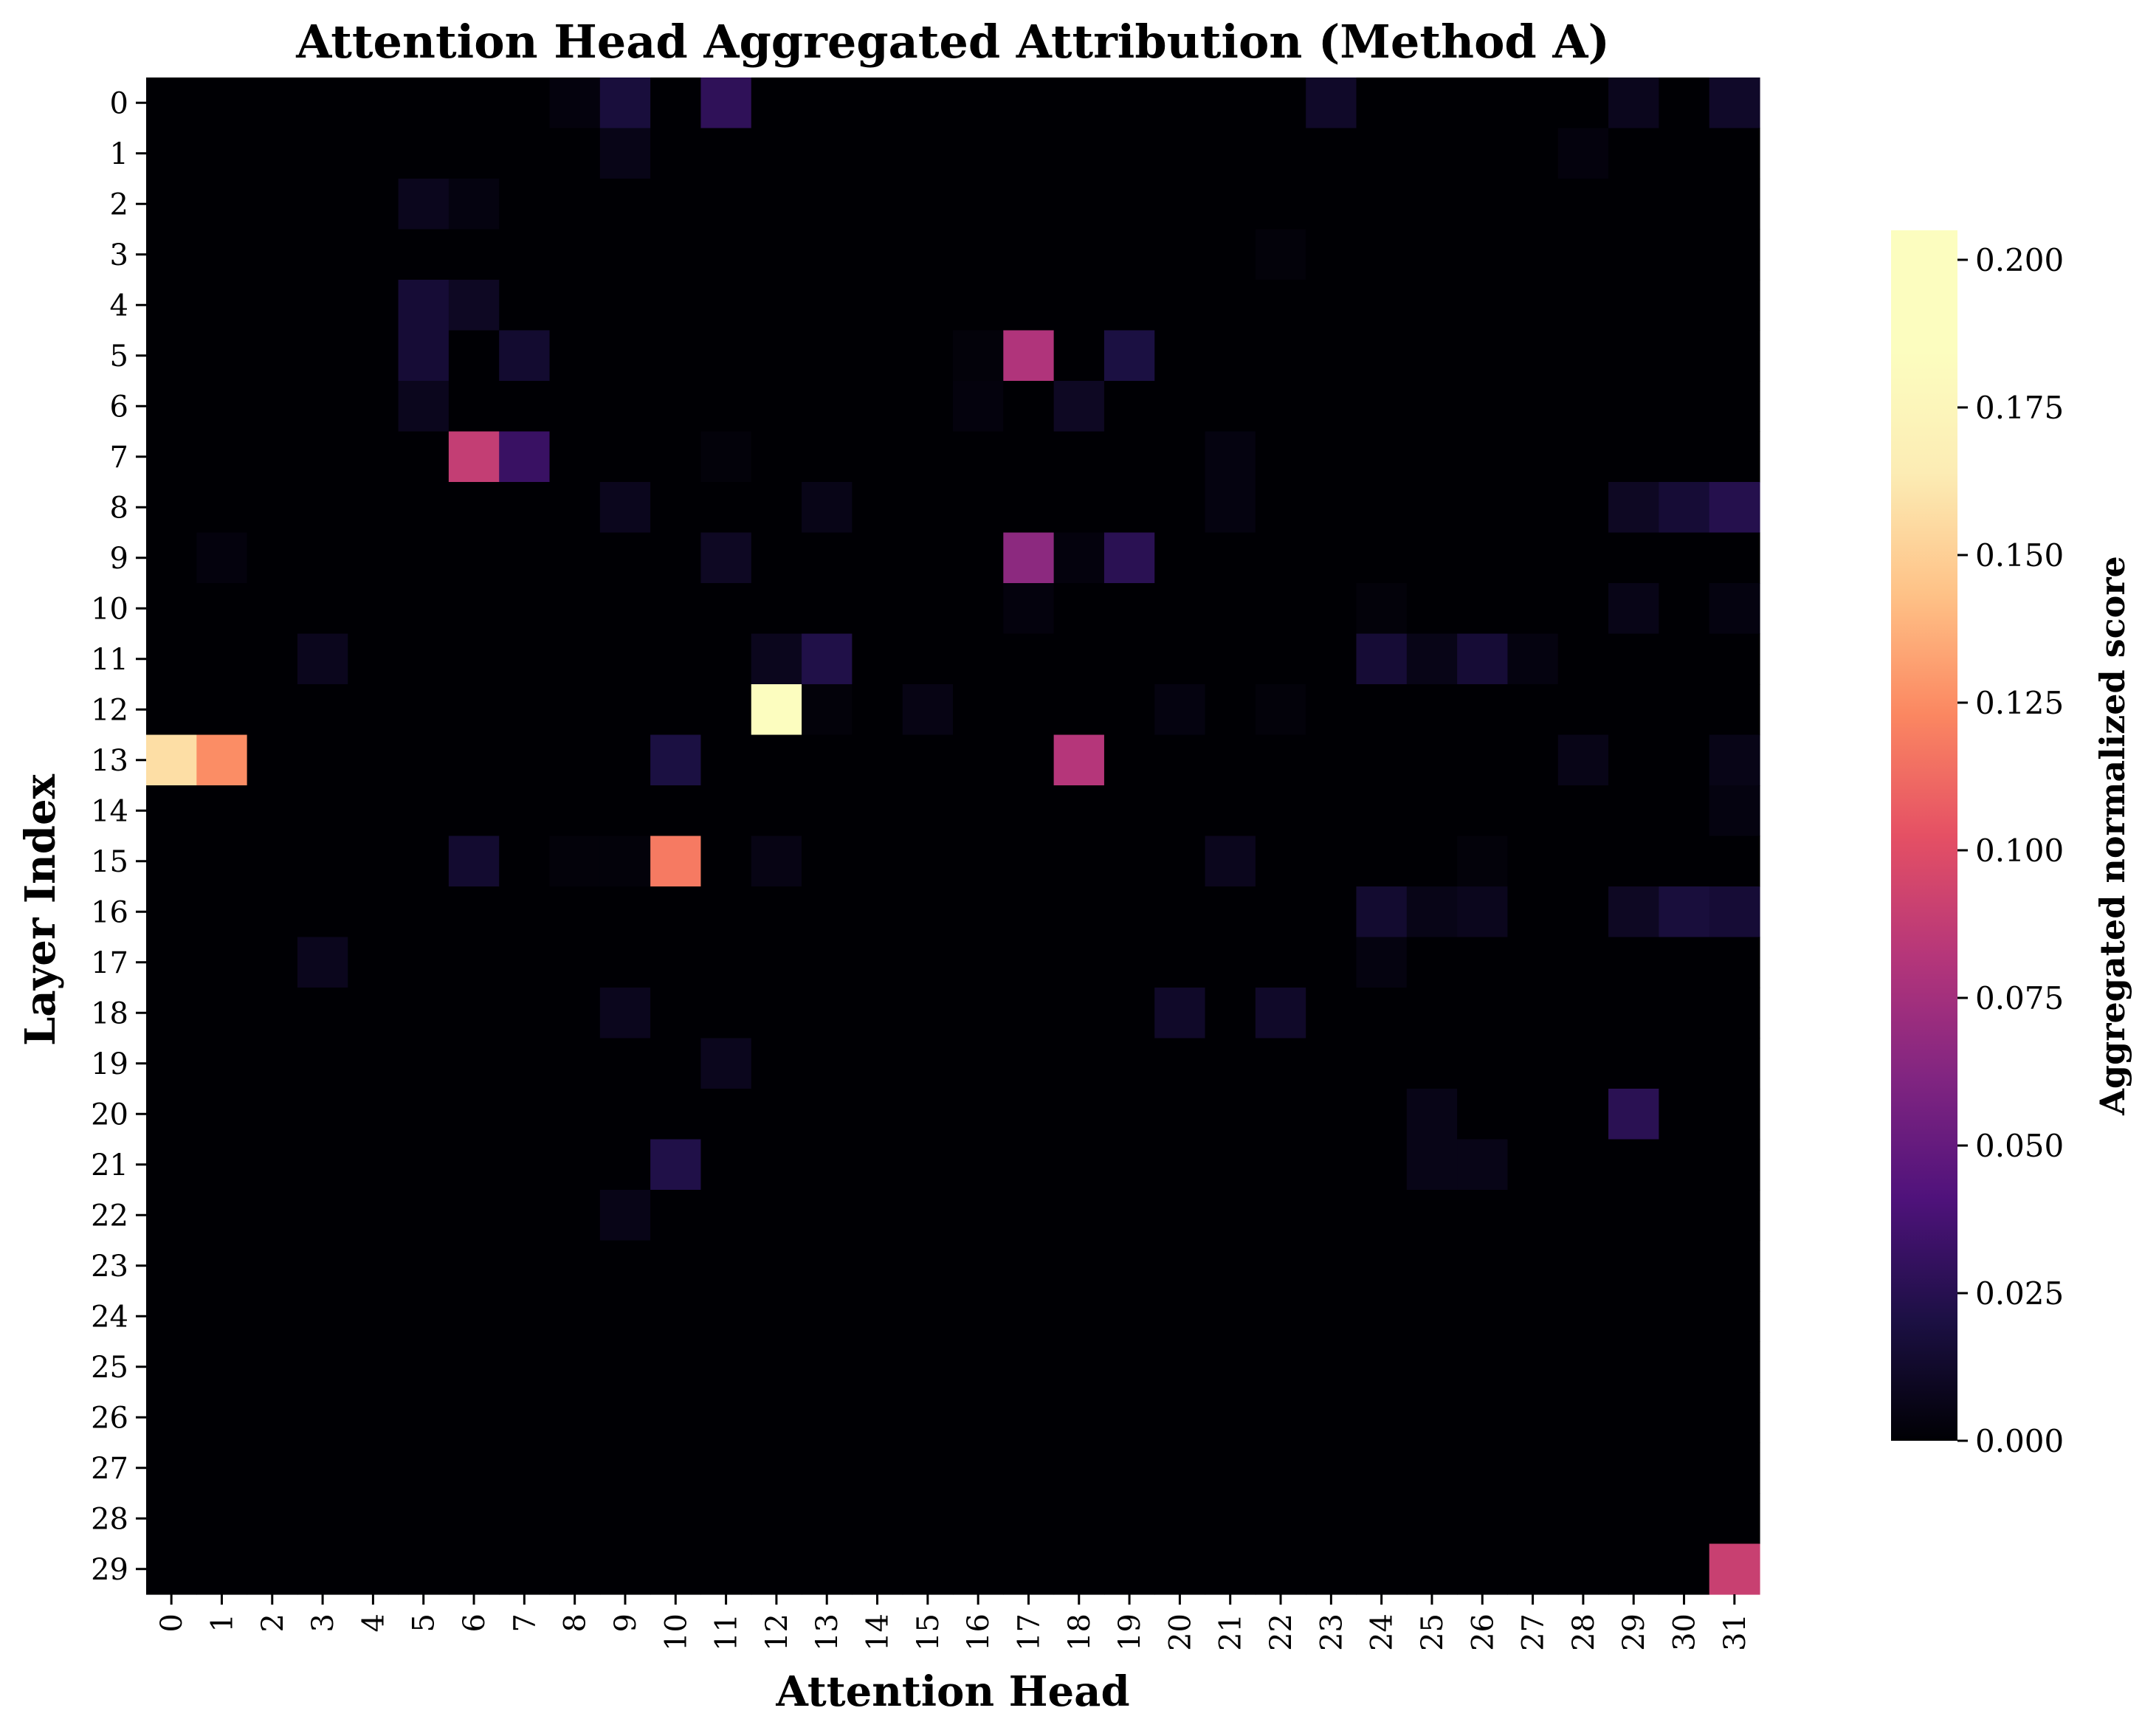 This screenshot has height=1736, width=2142. Describe the element at coordinates (109, 660) in the screenshot. I see `y-tick-label: 11` at that location.